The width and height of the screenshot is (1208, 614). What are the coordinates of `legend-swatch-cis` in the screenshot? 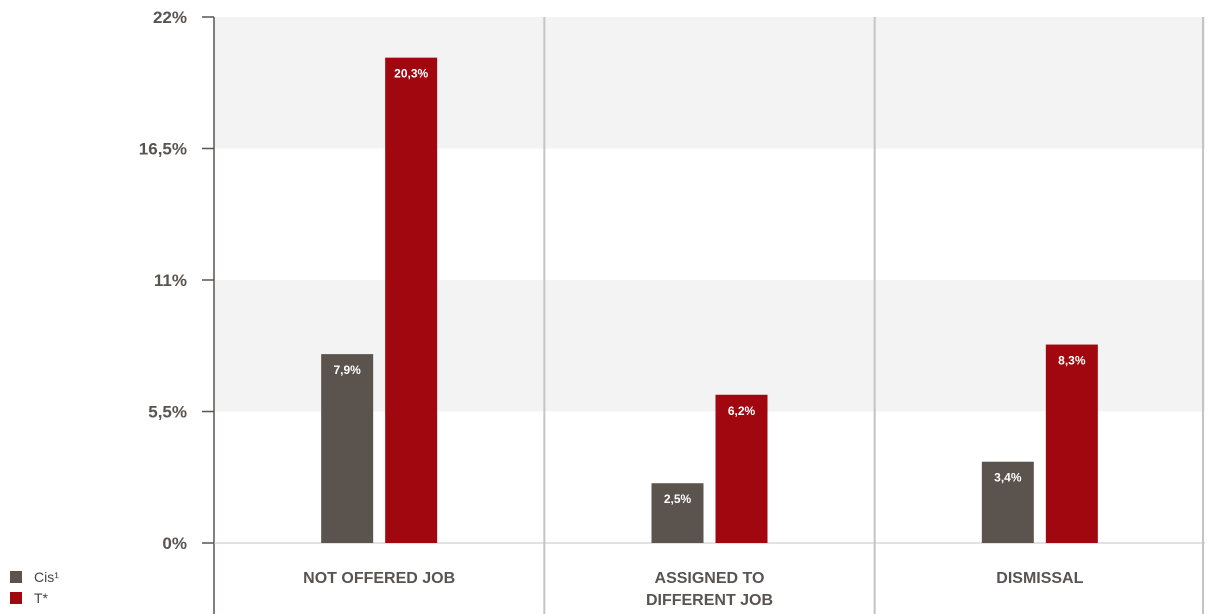 It's located at (16, 576).